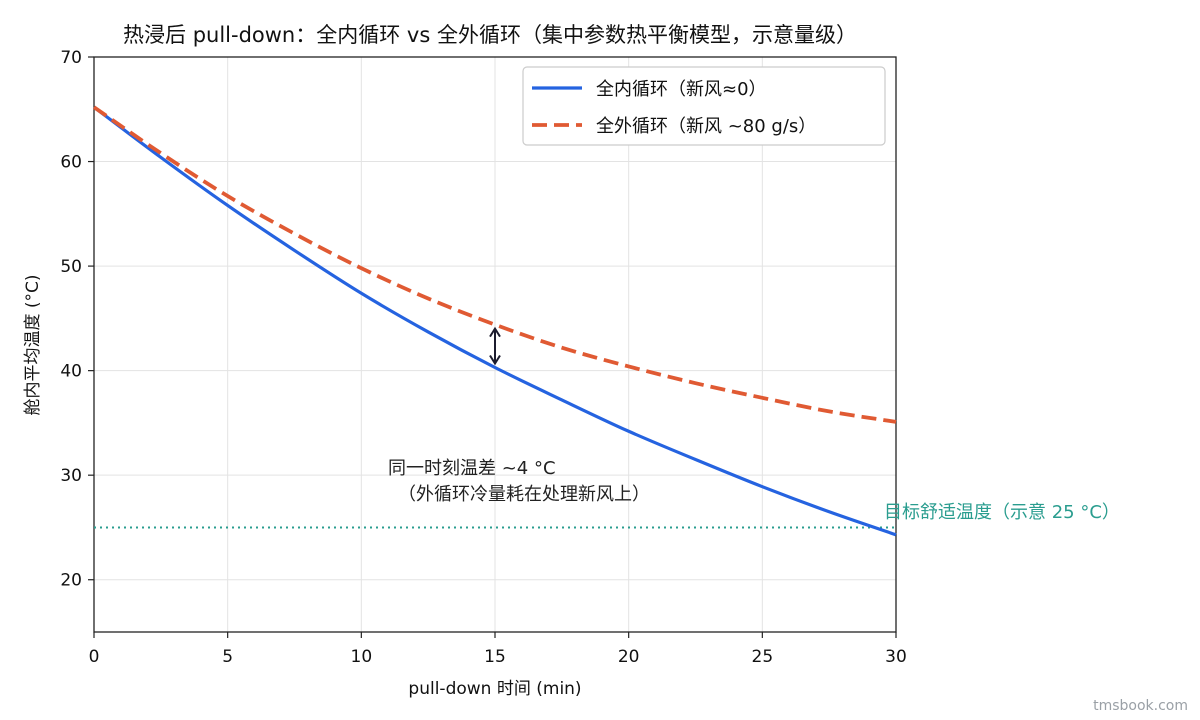 Image resolution: width=1200 pixels, height=720 pixels. What do you see at coordinates (495, 332) in the screenshot?
I see `arrow-head-up` at bounding box center [495, 332].